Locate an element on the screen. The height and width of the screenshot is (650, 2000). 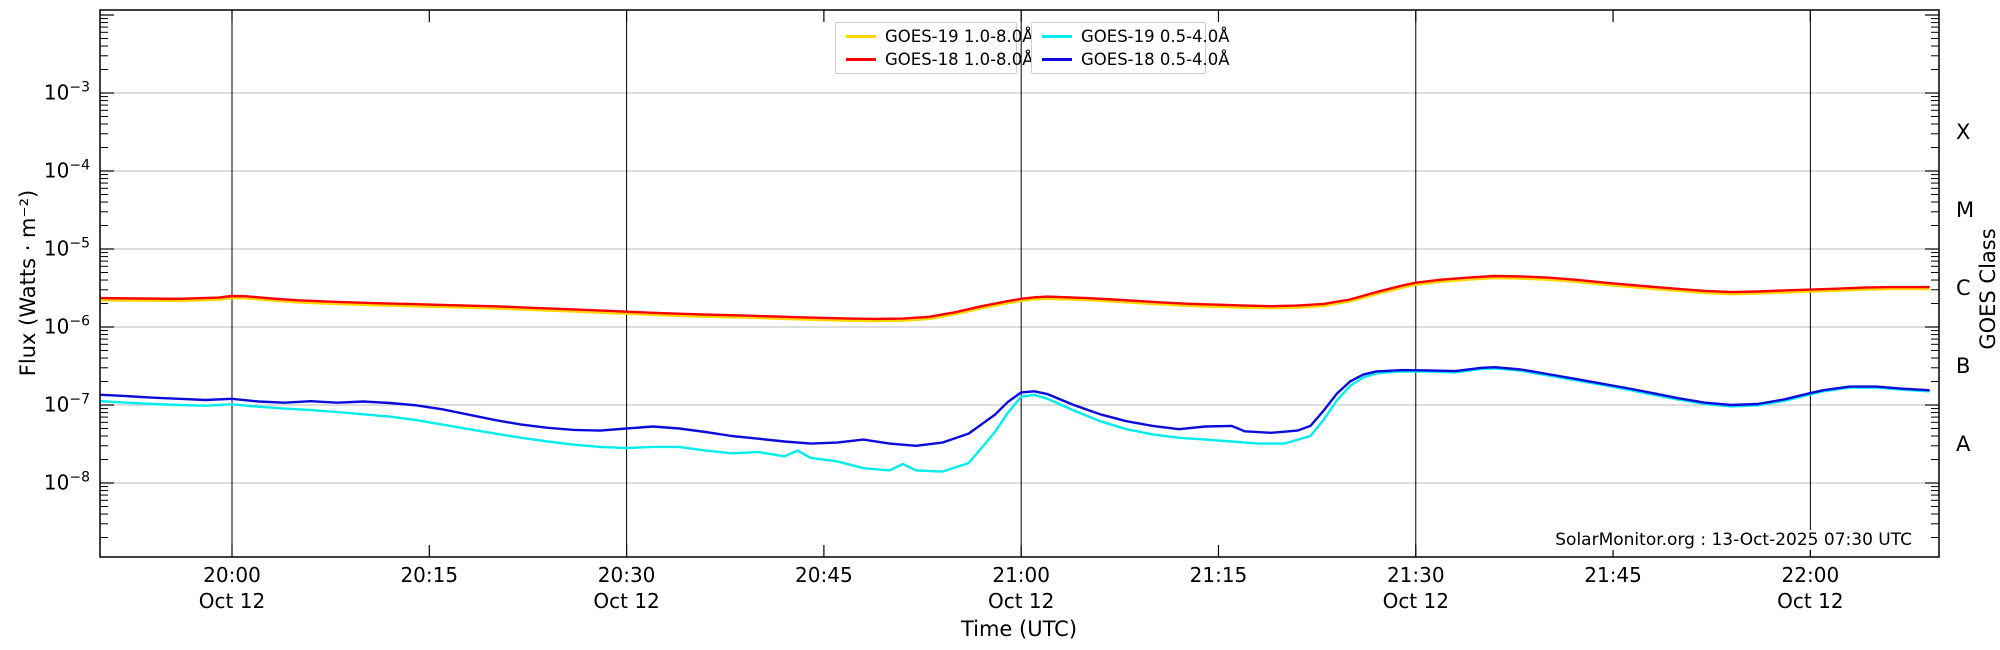
y-tick-label: 10⁻⁷ is located at coordinates (66, 404).